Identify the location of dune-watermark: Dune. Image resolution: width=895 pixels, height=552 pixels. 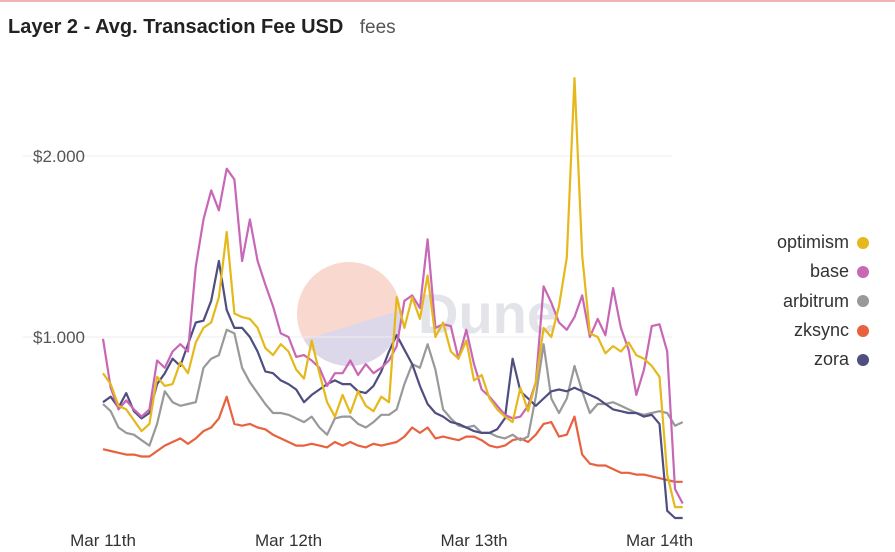
(427, 314).